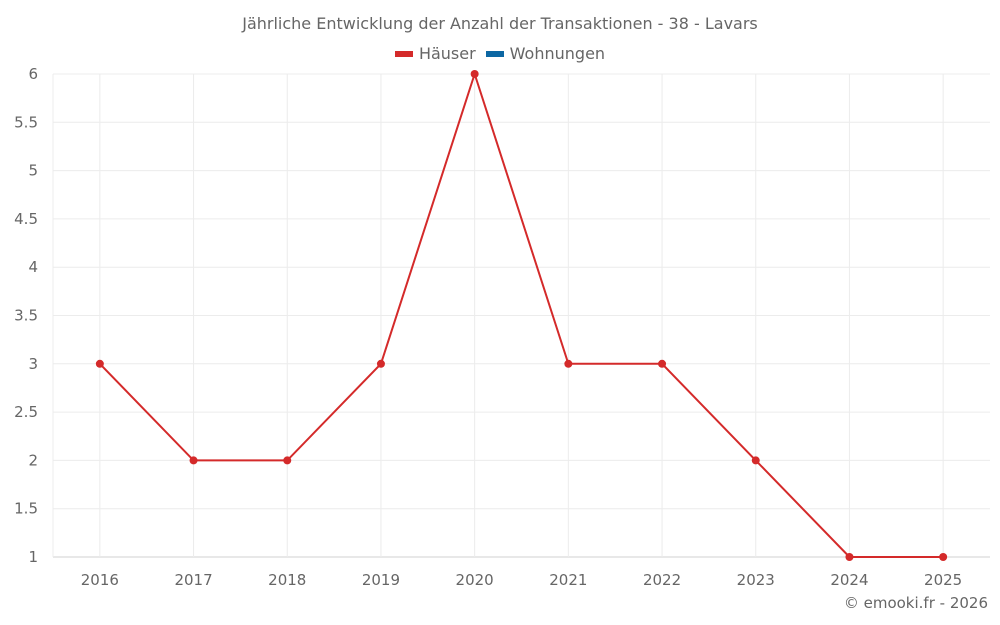  Describe the element at coordinates (33, 171) in the screenshot. I see `y-tick-label: 5` at that location.